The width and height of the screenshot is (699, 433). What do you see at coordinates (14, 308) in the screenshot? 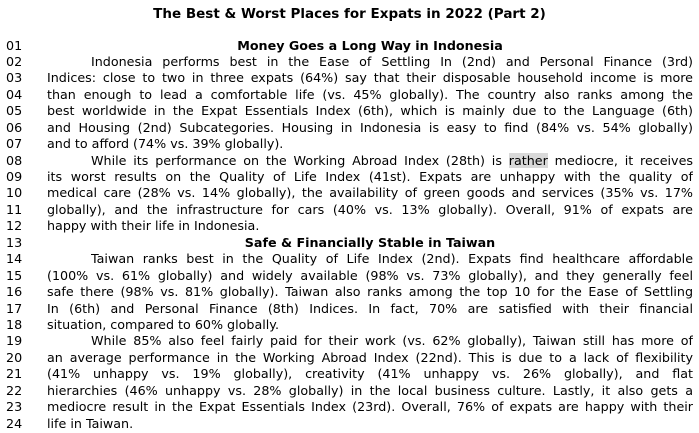
I see `line-number: 17` at bounding box center [14, 308].